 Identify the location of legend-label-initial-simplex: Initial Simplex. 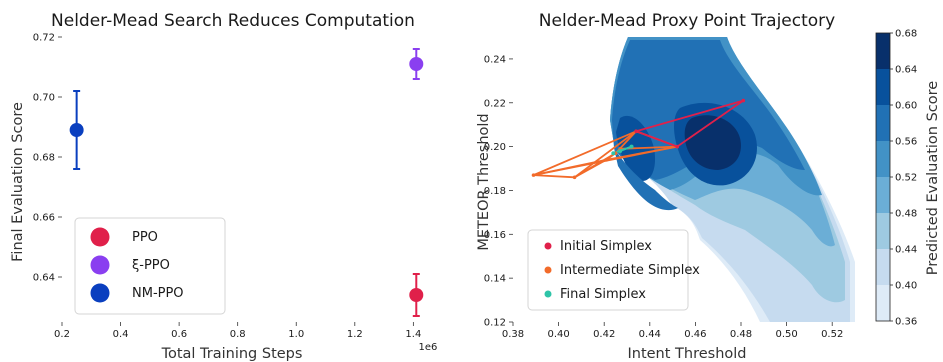
(606, 246).